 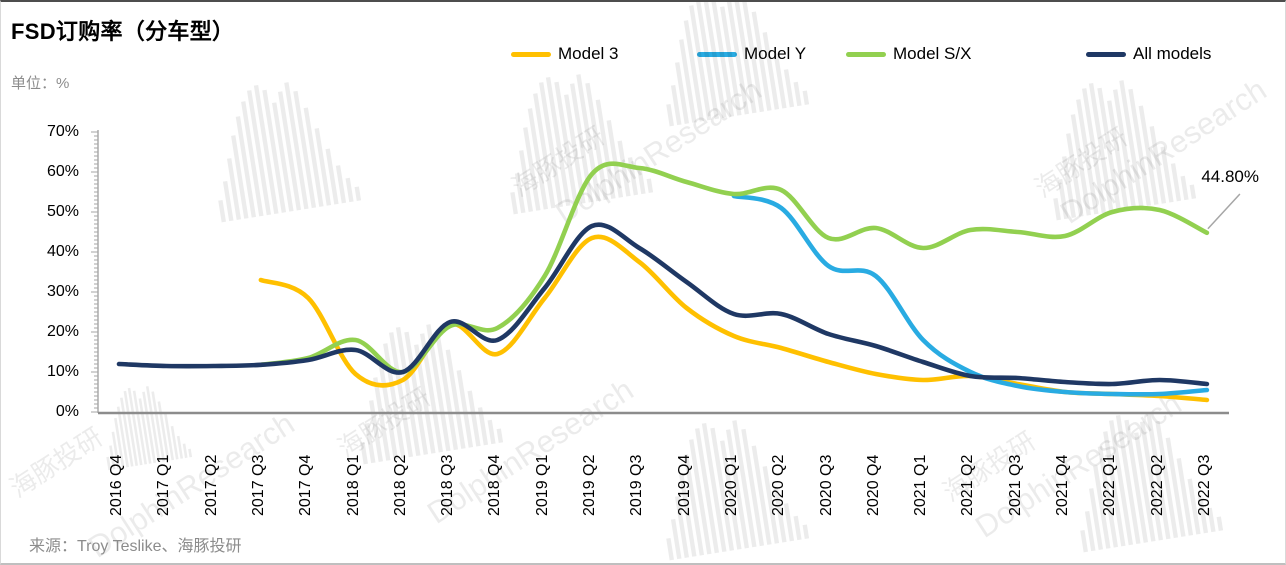 What do you see at coordinates (779, 485) in the screenshot?
I see `x-axis-label: 2020 Q2` at bounding box center [779, 485].